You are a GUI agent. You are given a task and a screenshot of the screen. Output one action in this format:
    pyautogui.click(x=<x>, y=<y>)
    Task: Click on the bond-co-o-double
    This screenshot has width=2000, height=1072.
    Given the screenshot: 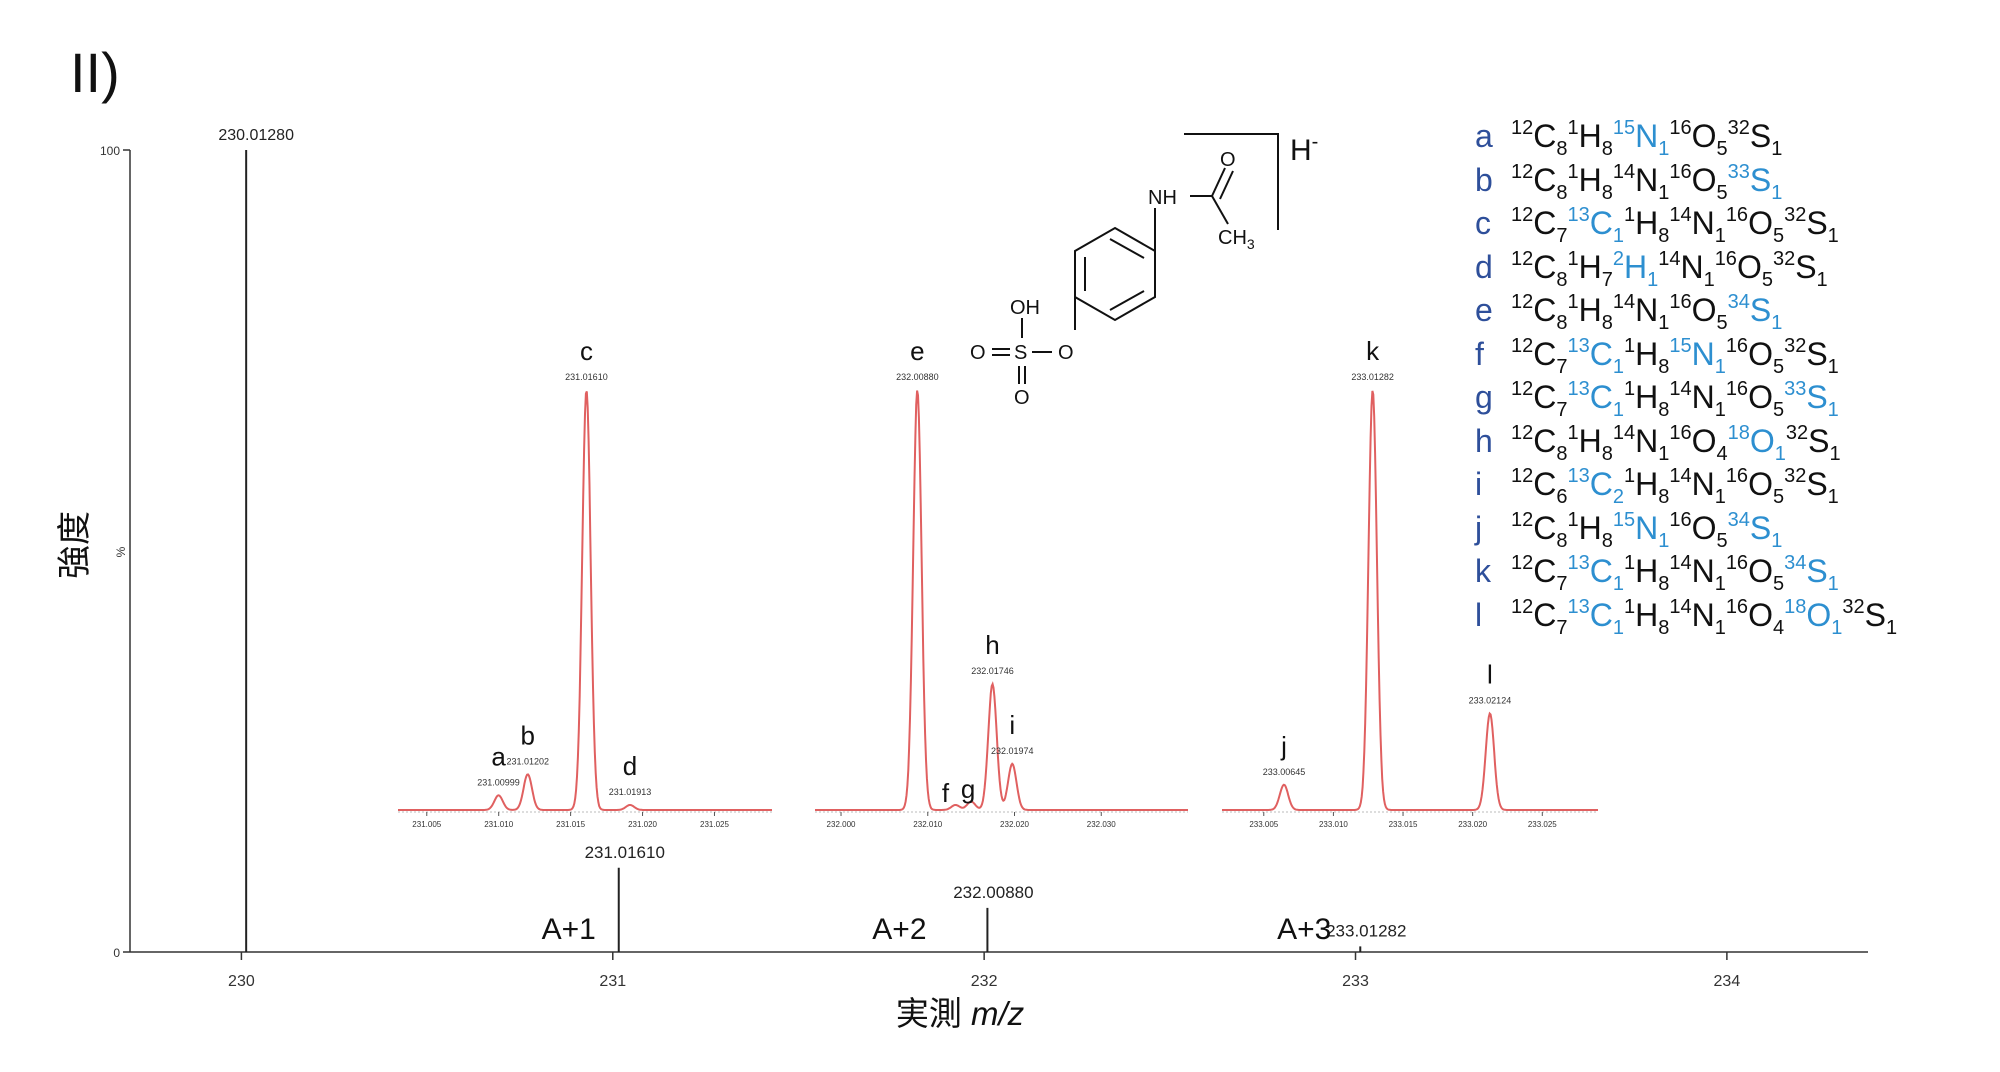 What is the action you would take?
    pyautogui.click(x=1226, y=185)
    